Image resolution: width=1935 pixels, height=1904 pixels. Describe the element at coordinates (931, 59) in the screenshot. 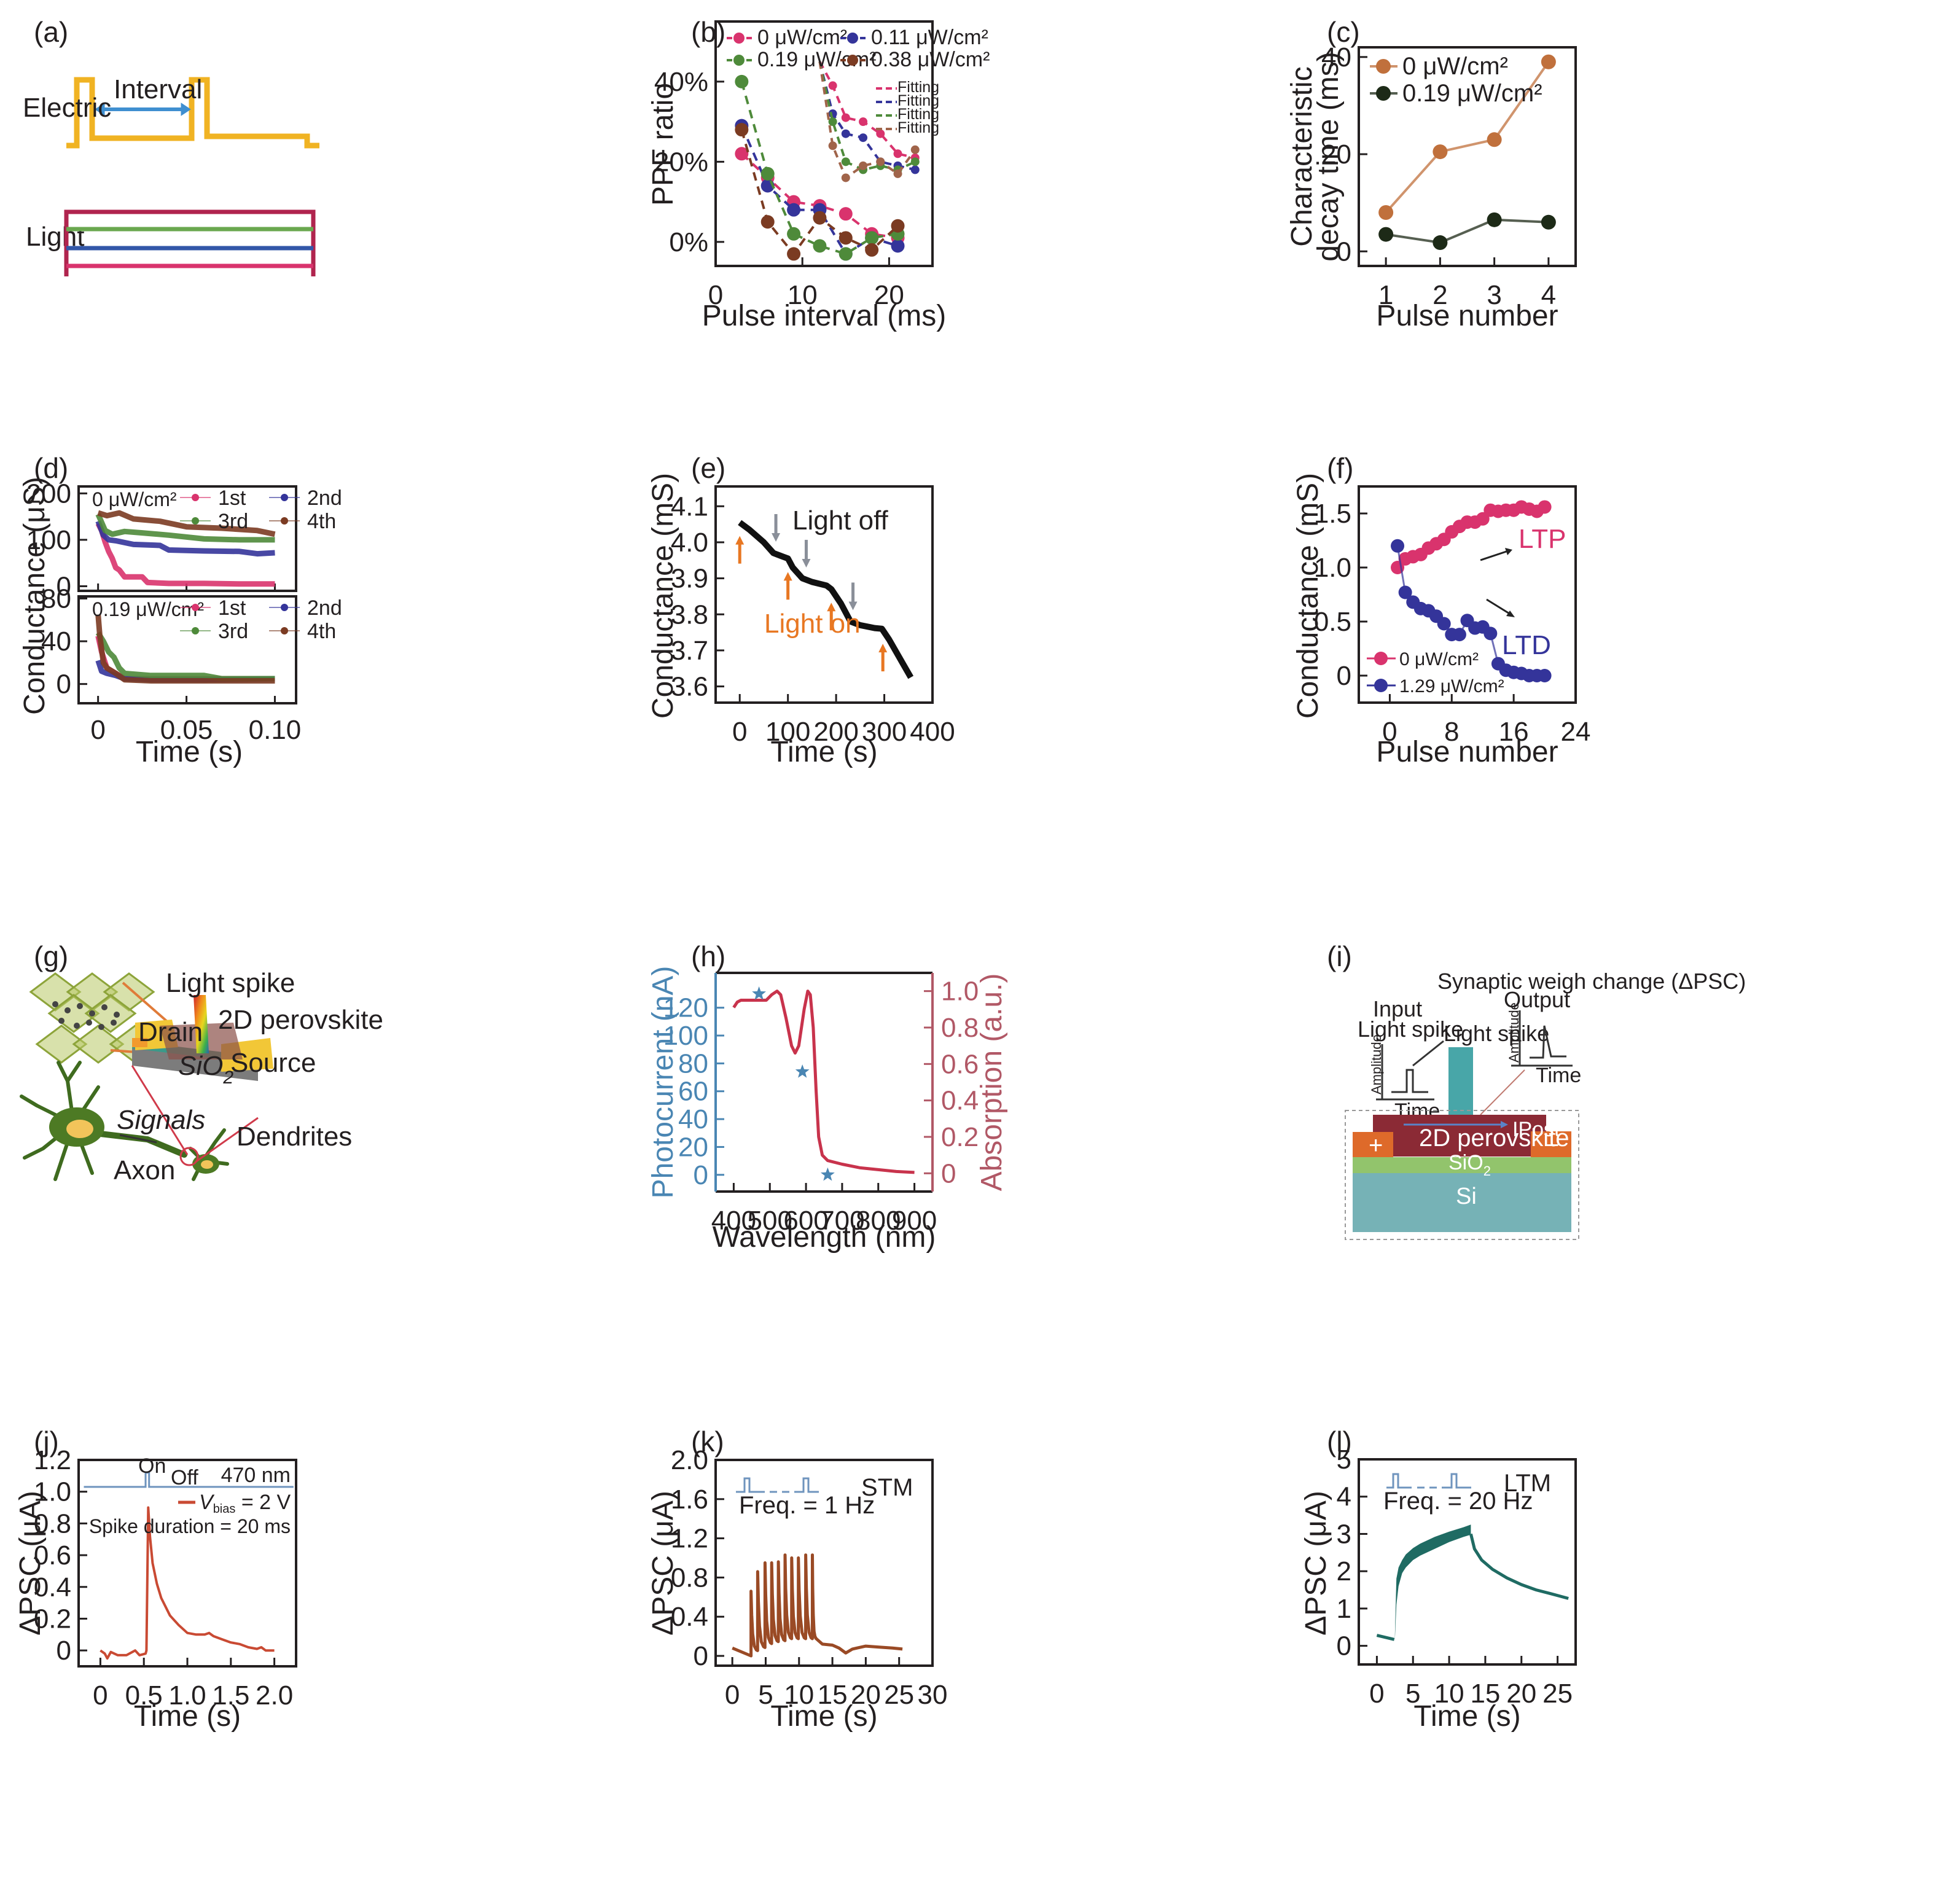

I see `legend-label: 0.38 μW/cm²` at that location.